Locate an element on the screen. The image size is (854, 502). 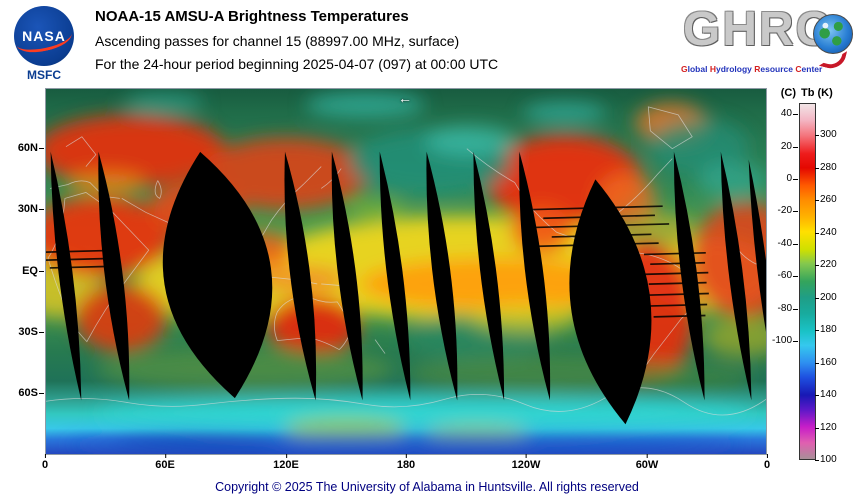
lon-label-6-0: 0 is located at coordinates (767, 462).